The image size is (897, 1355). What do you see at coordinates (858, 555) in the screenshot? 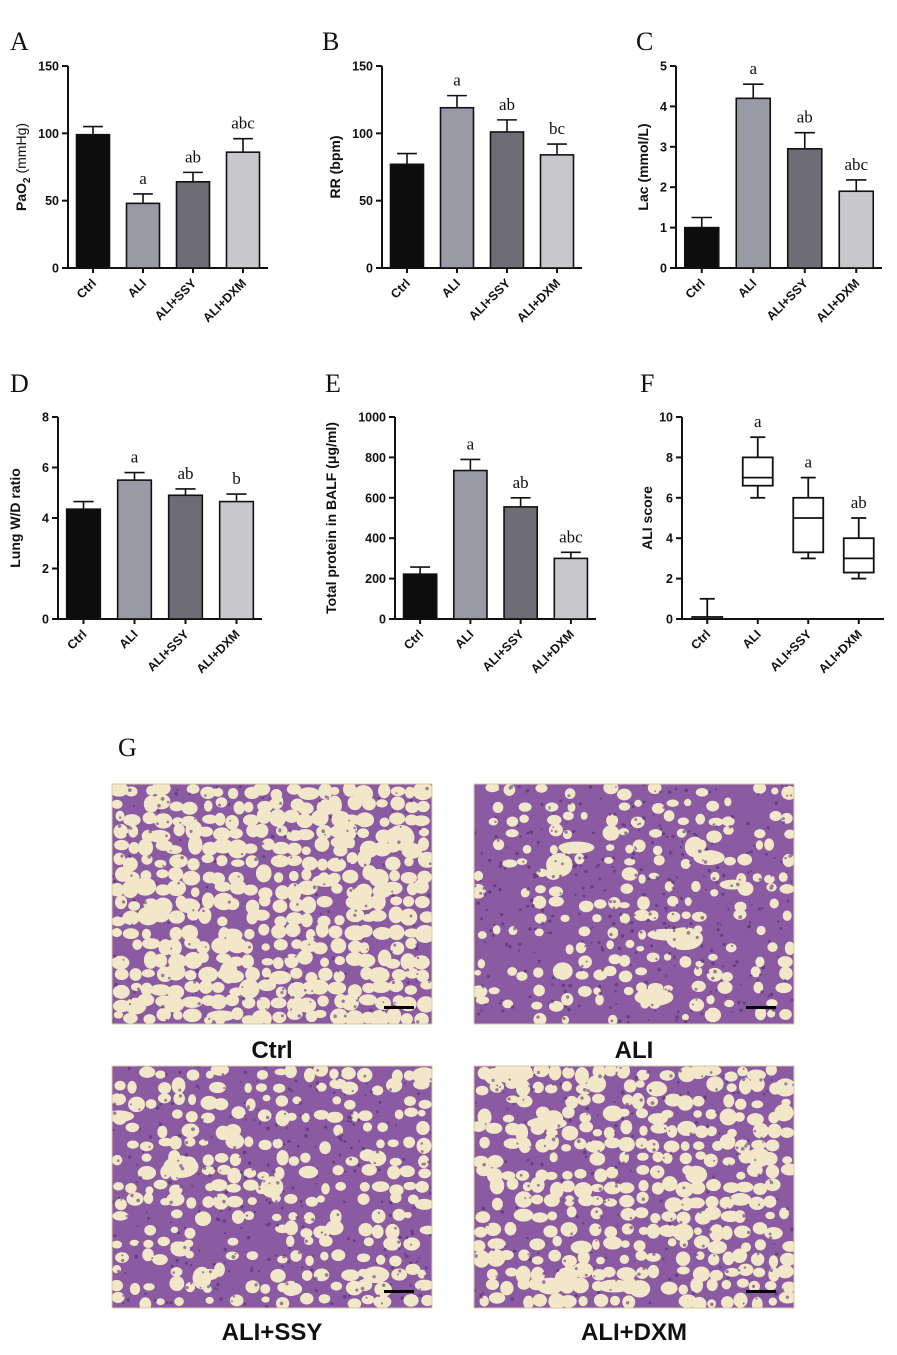
I see `box-ali-dxm` at bounding box center [858, 555].